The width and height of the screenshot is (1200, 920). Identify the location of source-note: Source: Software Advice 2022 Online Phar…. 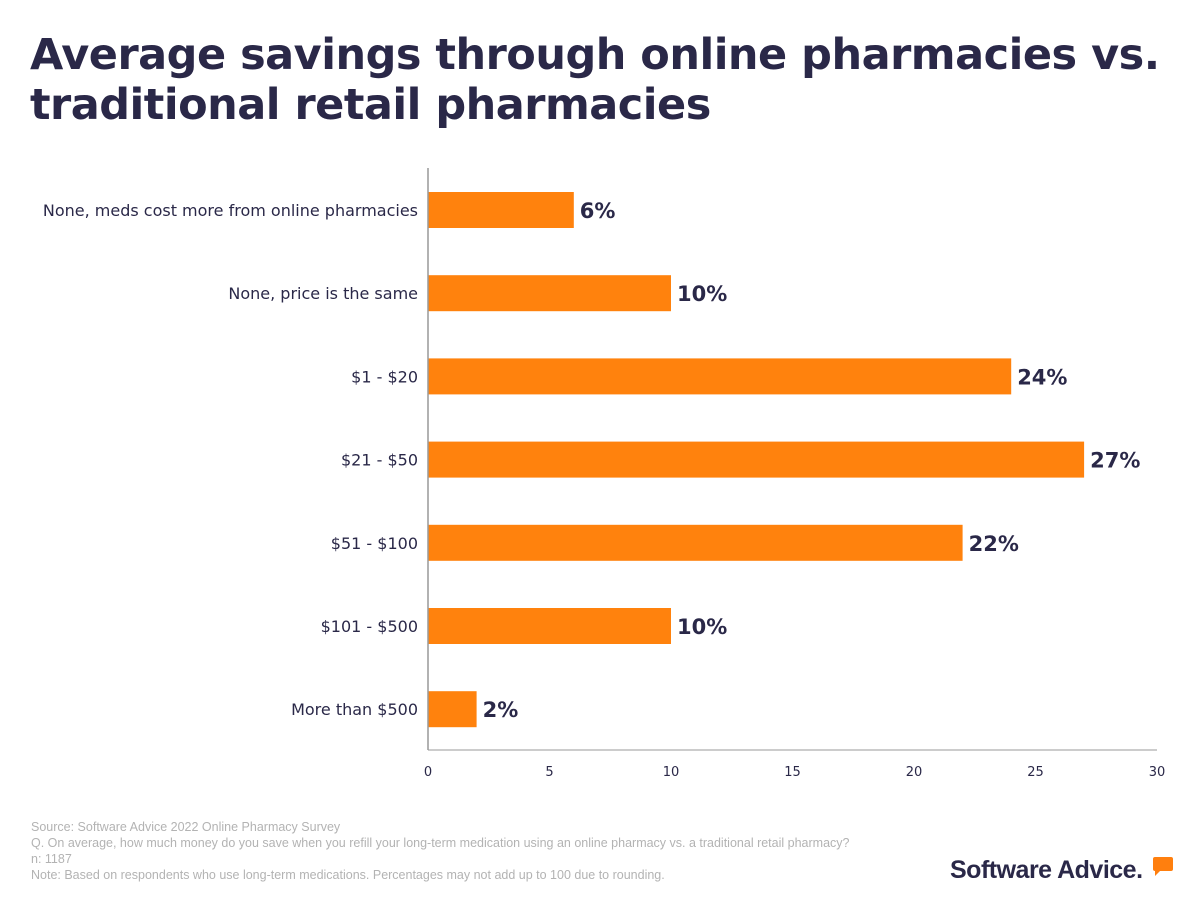
(186, 827).